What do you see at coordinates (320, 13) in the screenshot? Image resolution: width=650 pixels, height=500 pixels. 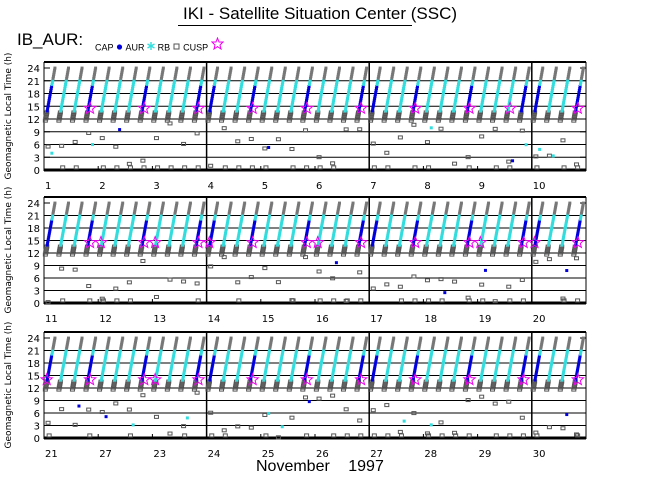 I see `chart-title: IKI - Satellite Situation Center (SSC)` at bounding box center [320, 13].